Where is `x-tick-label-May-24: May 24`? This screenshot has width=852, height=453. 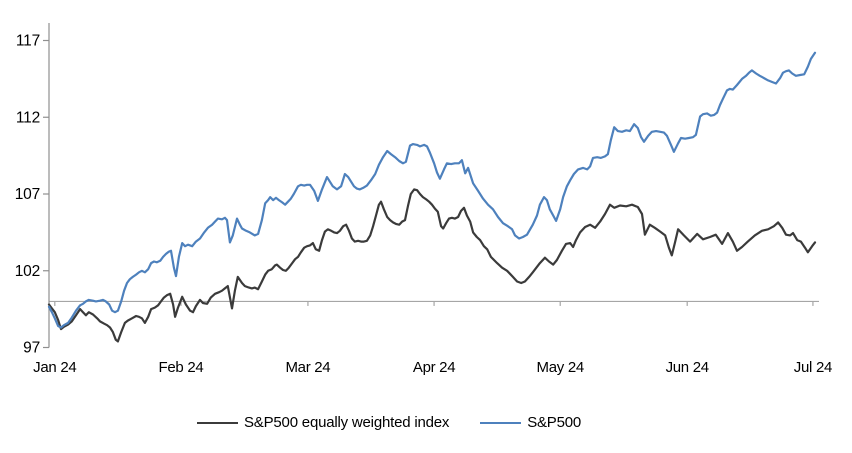 x-tick-label-May-24: May 24 is located at coordinates (560, 367).